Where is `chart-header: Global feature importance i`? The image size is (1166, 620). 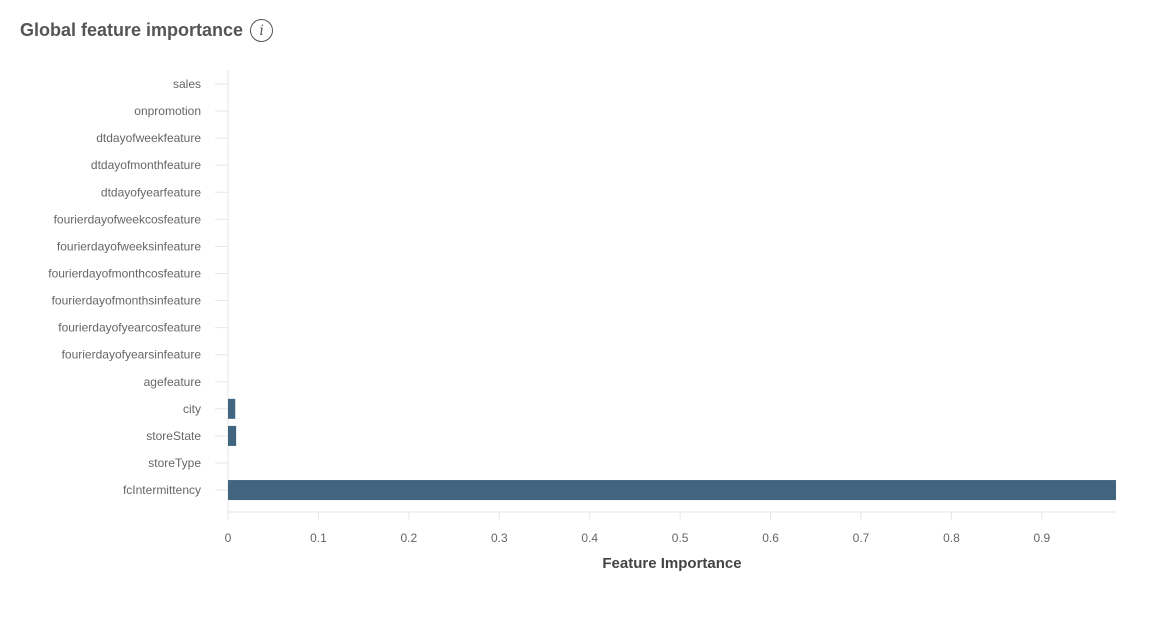 chart-header: Global feature importance i is located at coordinates (147, 30).